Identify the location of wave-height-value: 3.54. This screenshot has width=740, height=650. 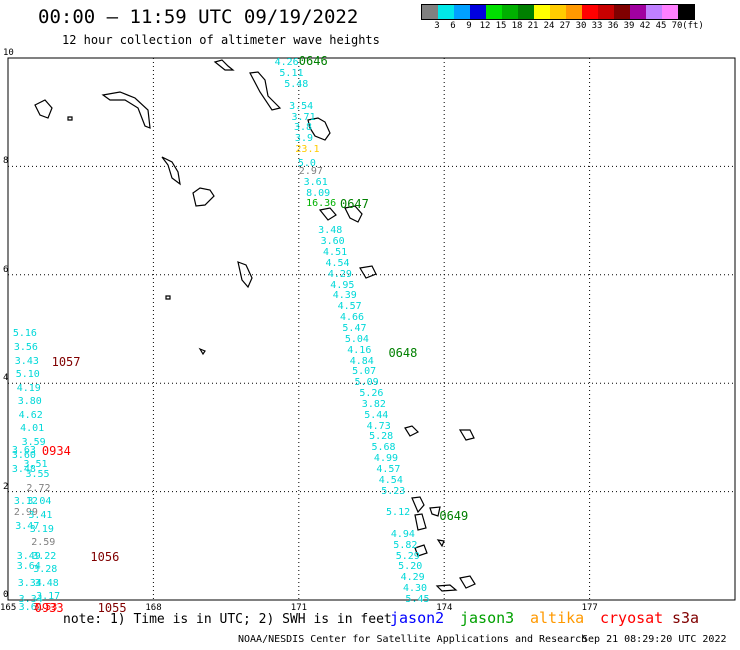
(301, 106).